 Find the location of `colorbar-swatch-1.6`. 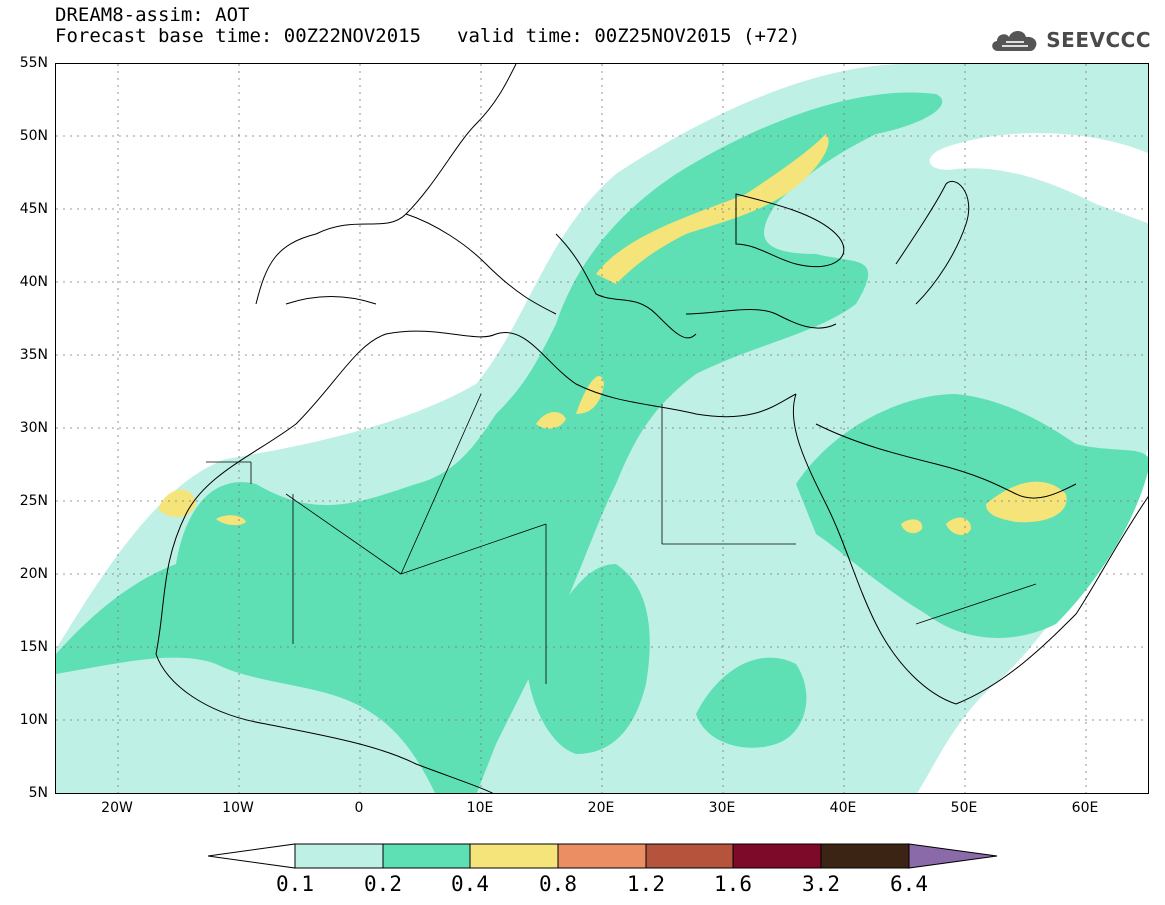

colorbar-swatch-1.6 is located at coordinates (777, 856).